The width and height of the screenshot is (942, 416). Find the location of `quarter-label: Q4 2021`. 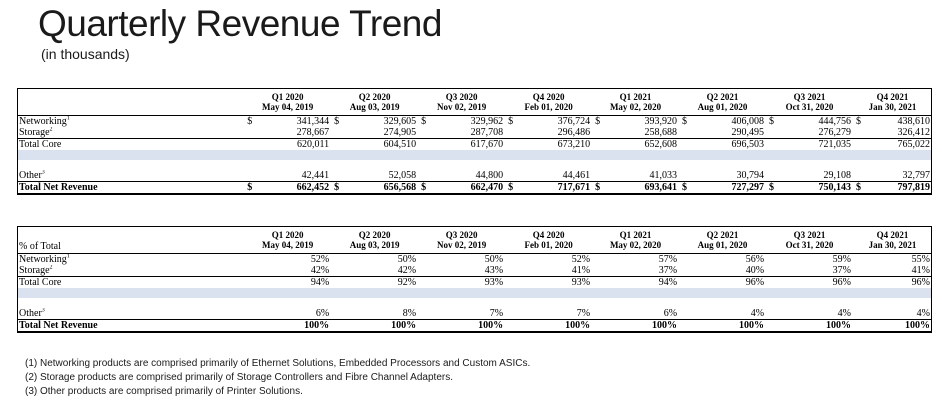

quarter-label: Q4 2021 is located at coordinates (892, 234).